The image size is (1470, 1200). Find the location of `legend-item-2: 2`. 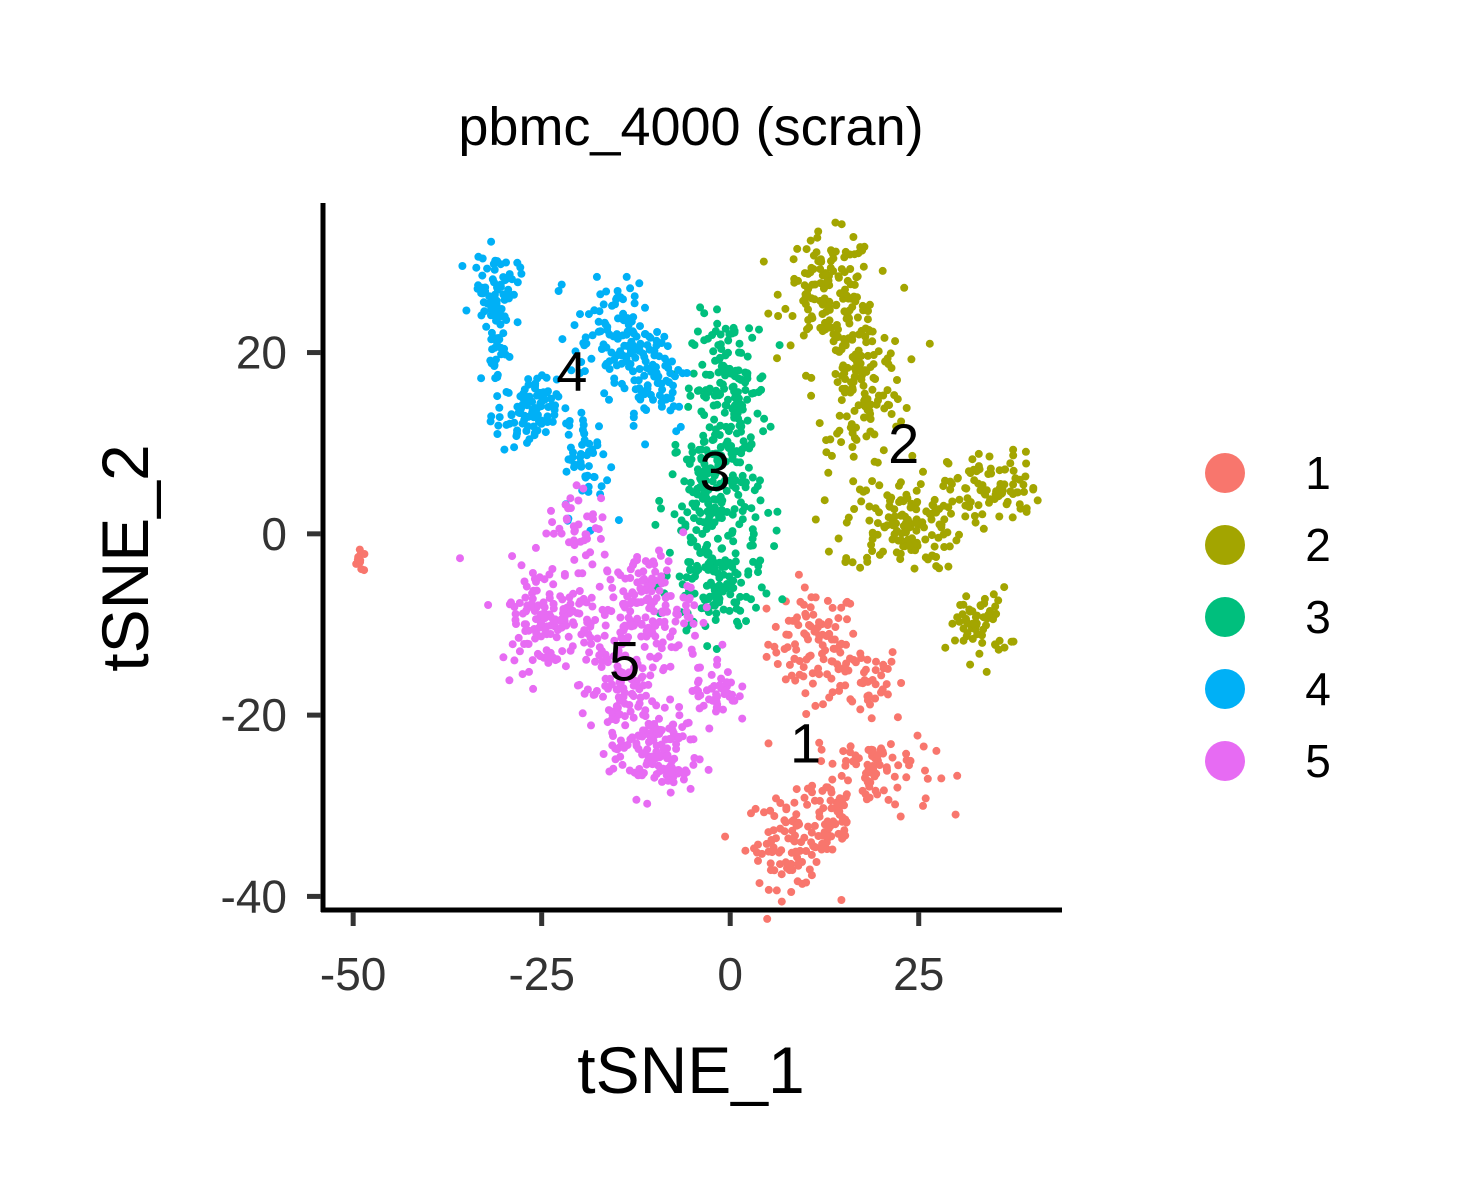

legend-item-2: 2 is located at coordinates (1268, 545).